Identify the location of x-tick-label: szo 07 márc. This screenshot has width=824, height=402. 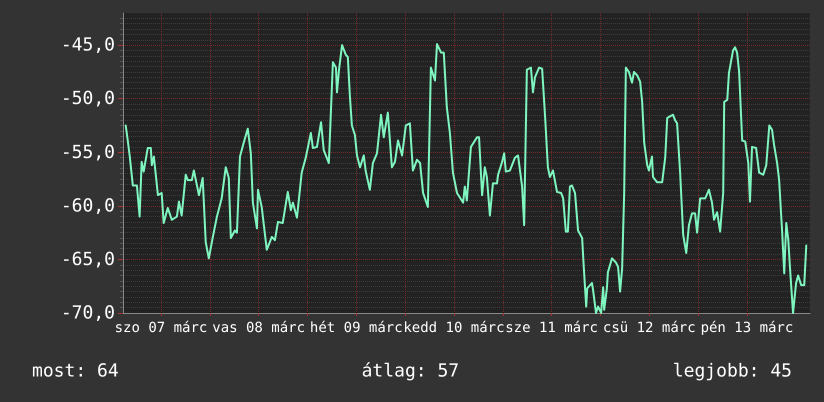
(161, 328).